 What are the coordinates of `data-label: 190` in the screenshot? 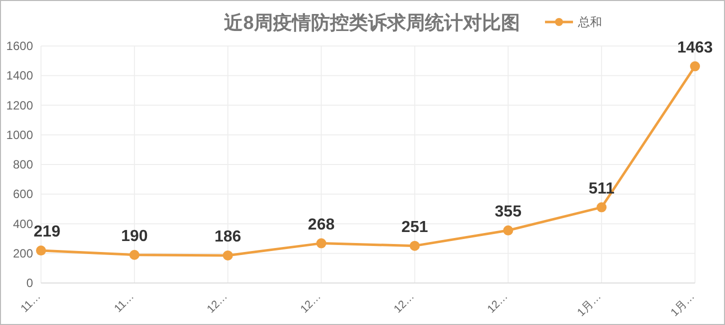 It's located at (134, 236).